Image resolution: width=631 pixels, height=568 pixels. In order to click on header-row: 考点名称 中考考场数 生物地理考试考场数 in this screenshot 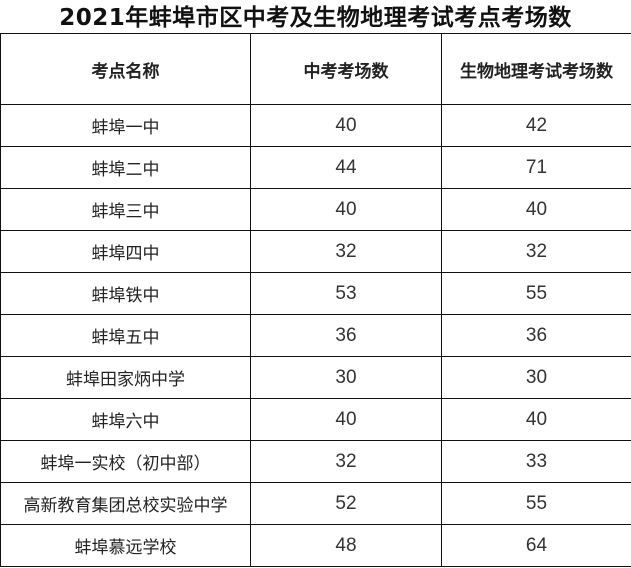, I will do `click(315, 69)`.